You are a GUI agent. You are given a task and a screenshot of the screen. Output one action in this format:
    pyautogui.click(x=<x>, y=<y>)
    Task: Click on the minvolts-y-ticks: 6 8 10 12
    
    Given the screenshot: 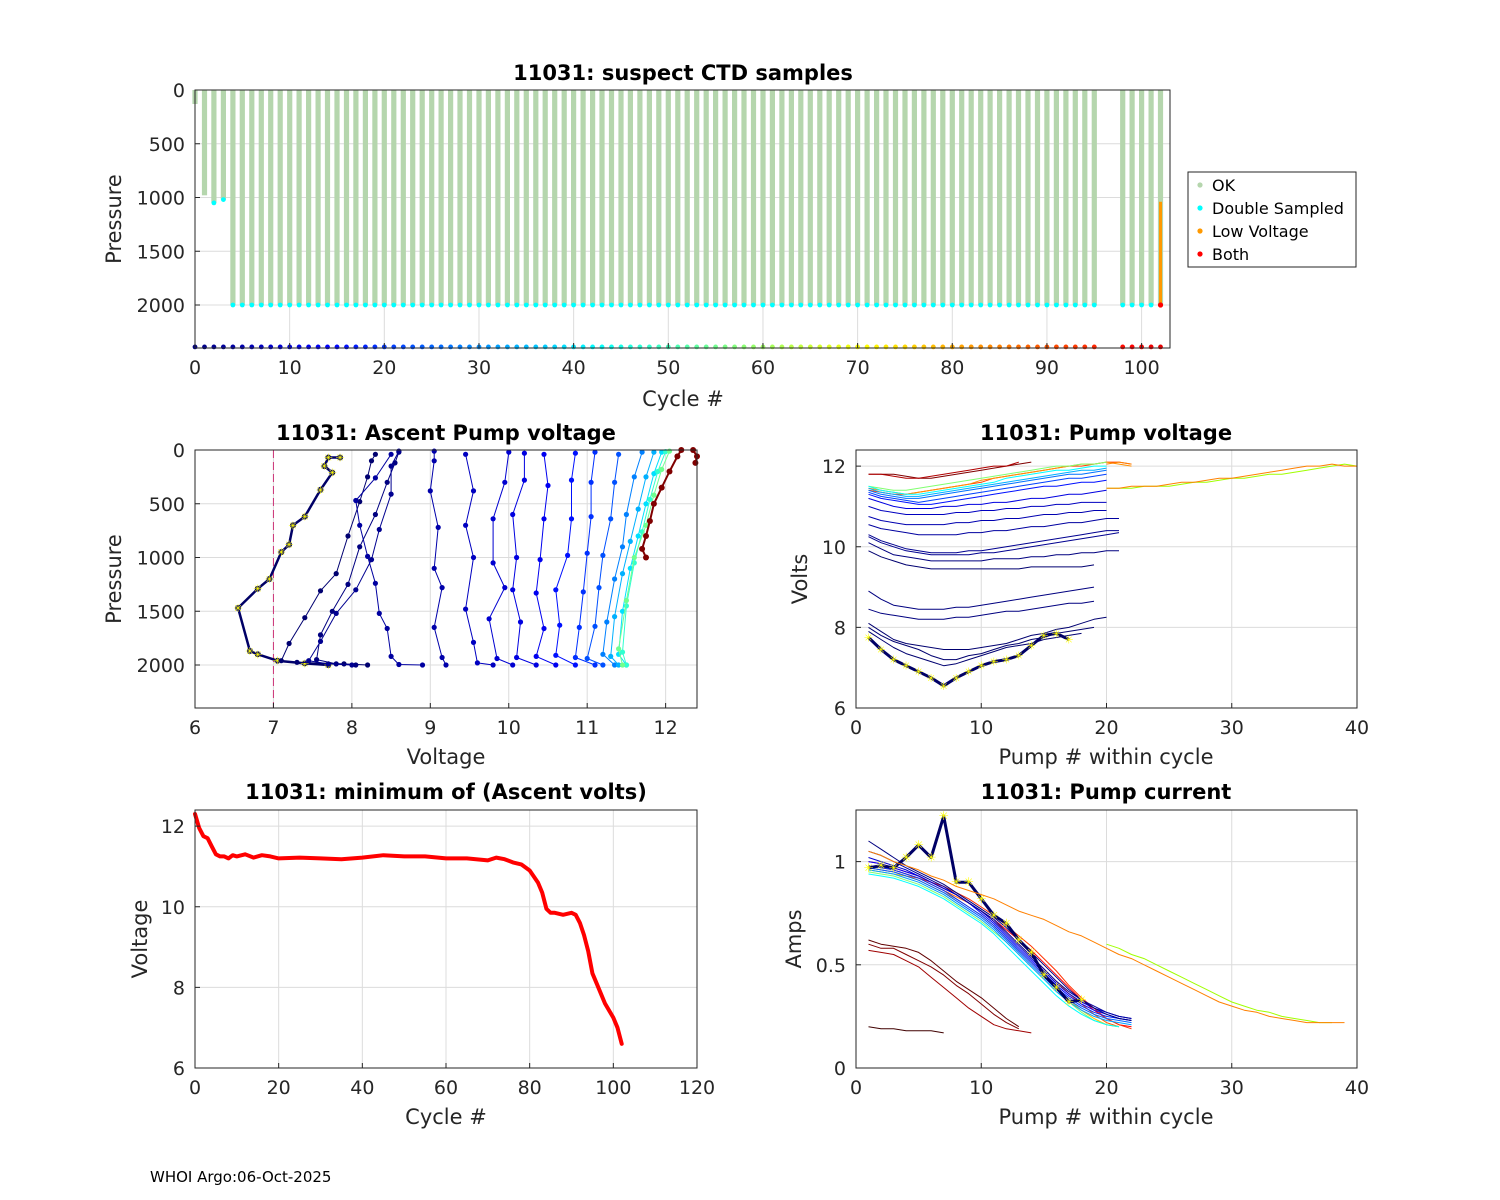 What is the action you would take?
    pyautogui.click(x=180, y=948)
    